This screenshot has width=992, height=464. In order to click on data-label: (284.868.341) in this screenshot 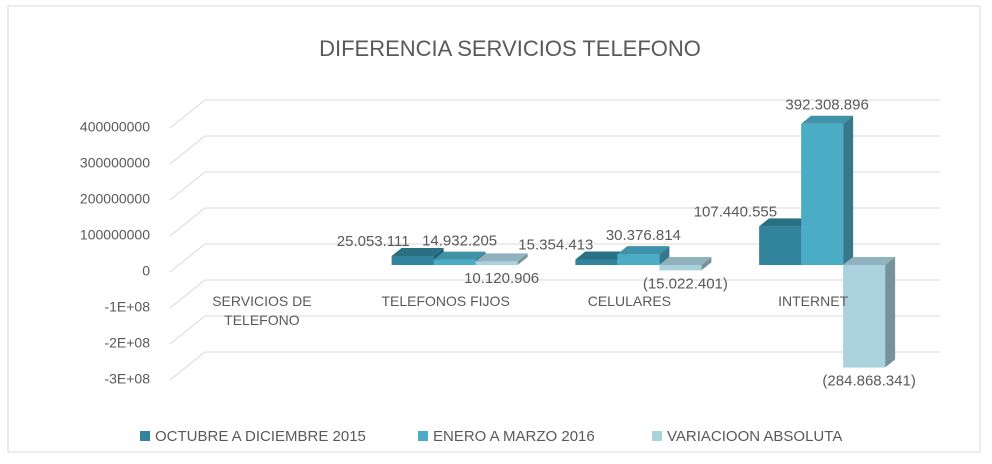, I will do `click(868, 381)`.